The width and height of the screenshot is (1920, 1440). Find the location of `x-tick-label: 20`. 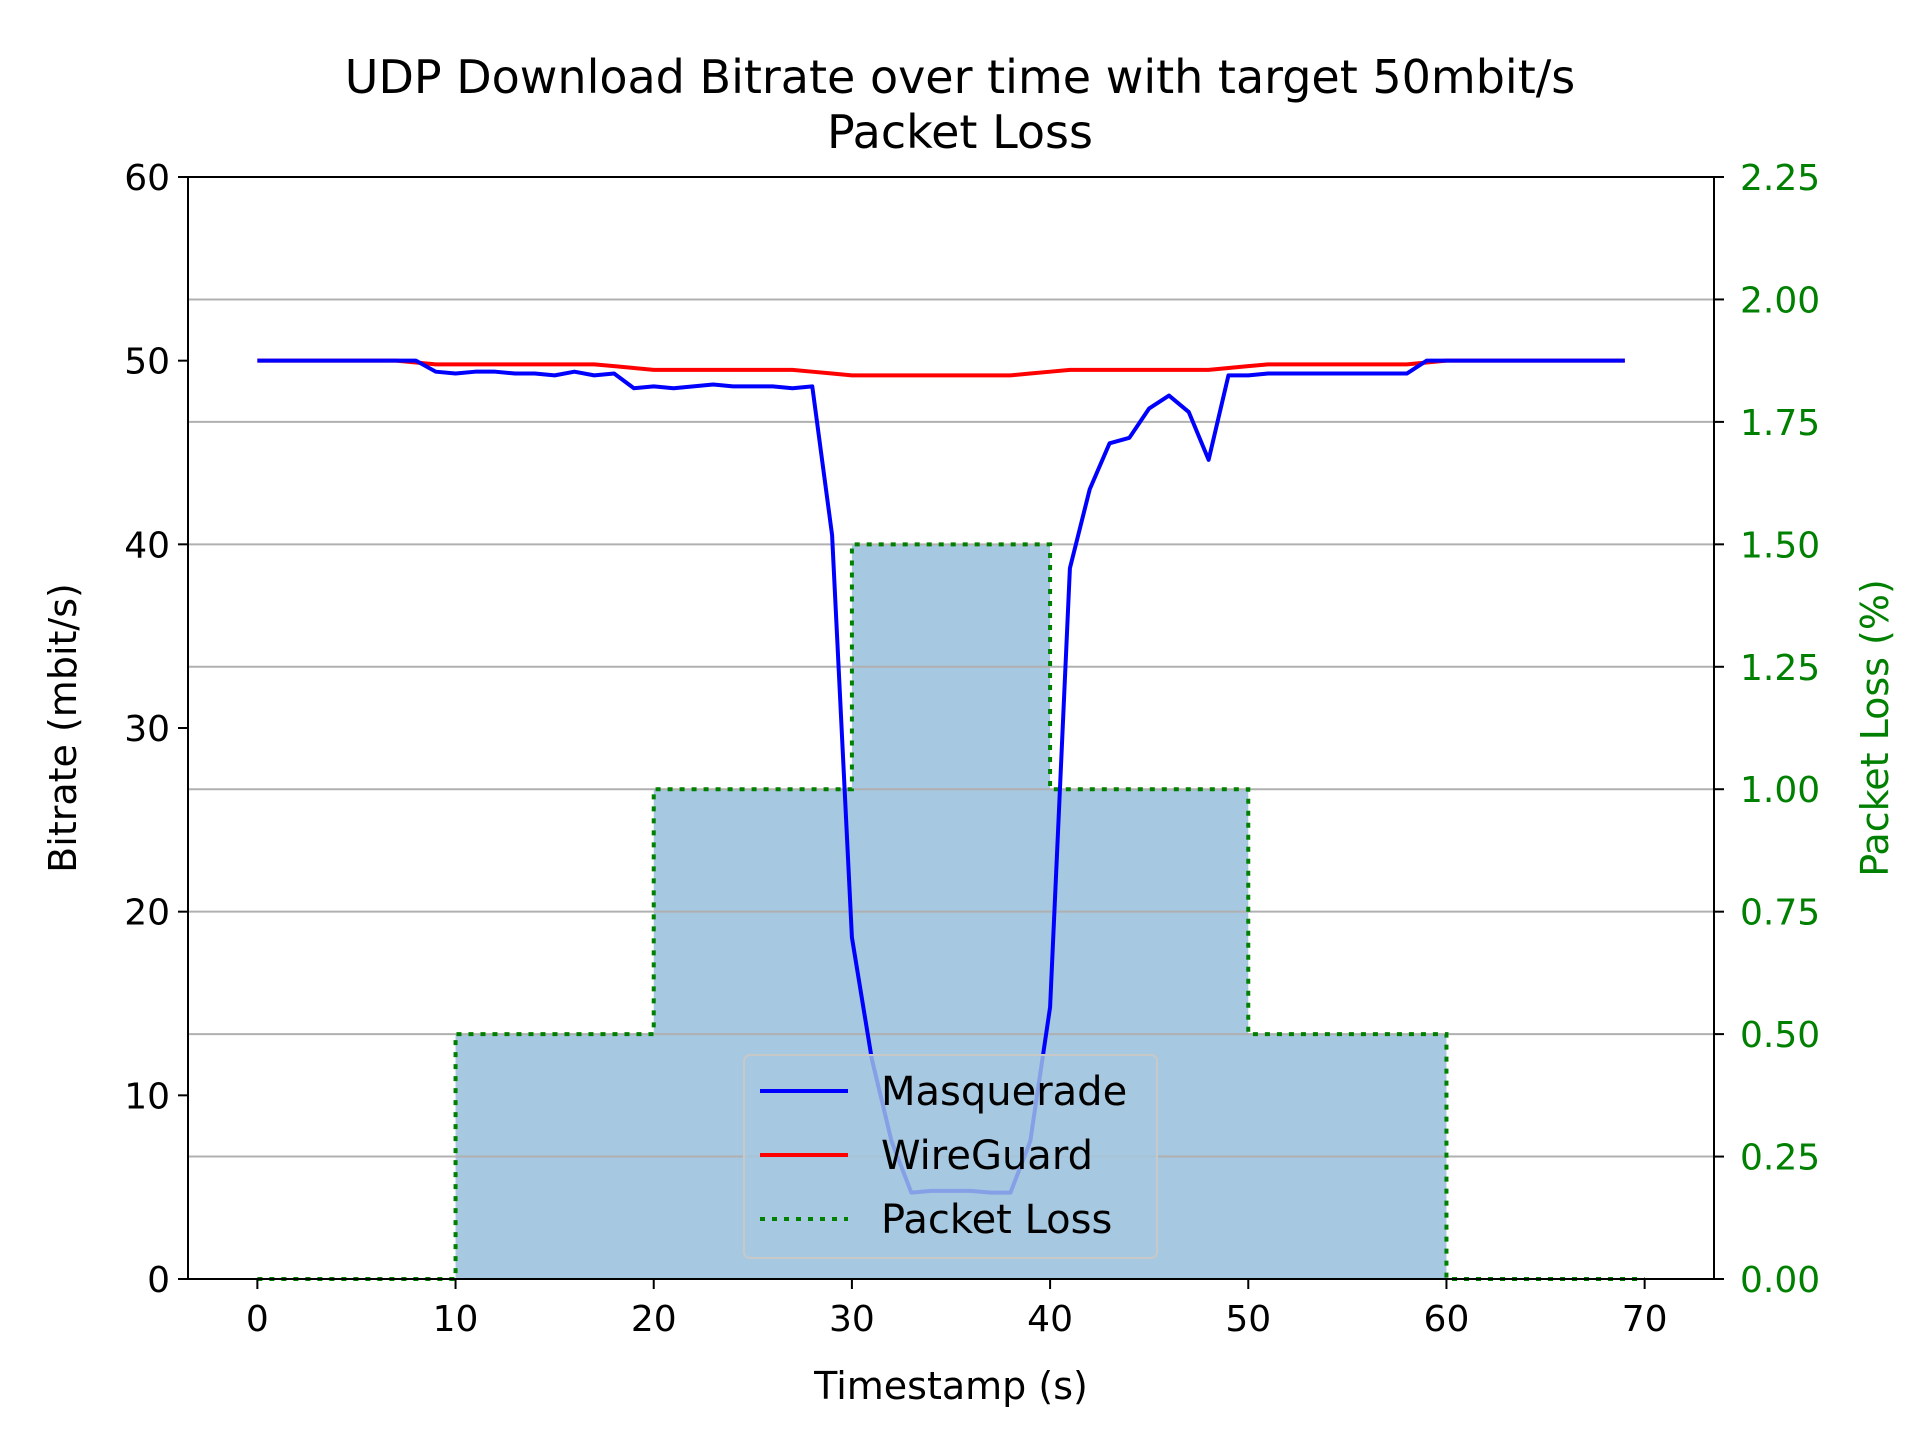

x-tick-label: 20 is located at coordinates (654, 1319).